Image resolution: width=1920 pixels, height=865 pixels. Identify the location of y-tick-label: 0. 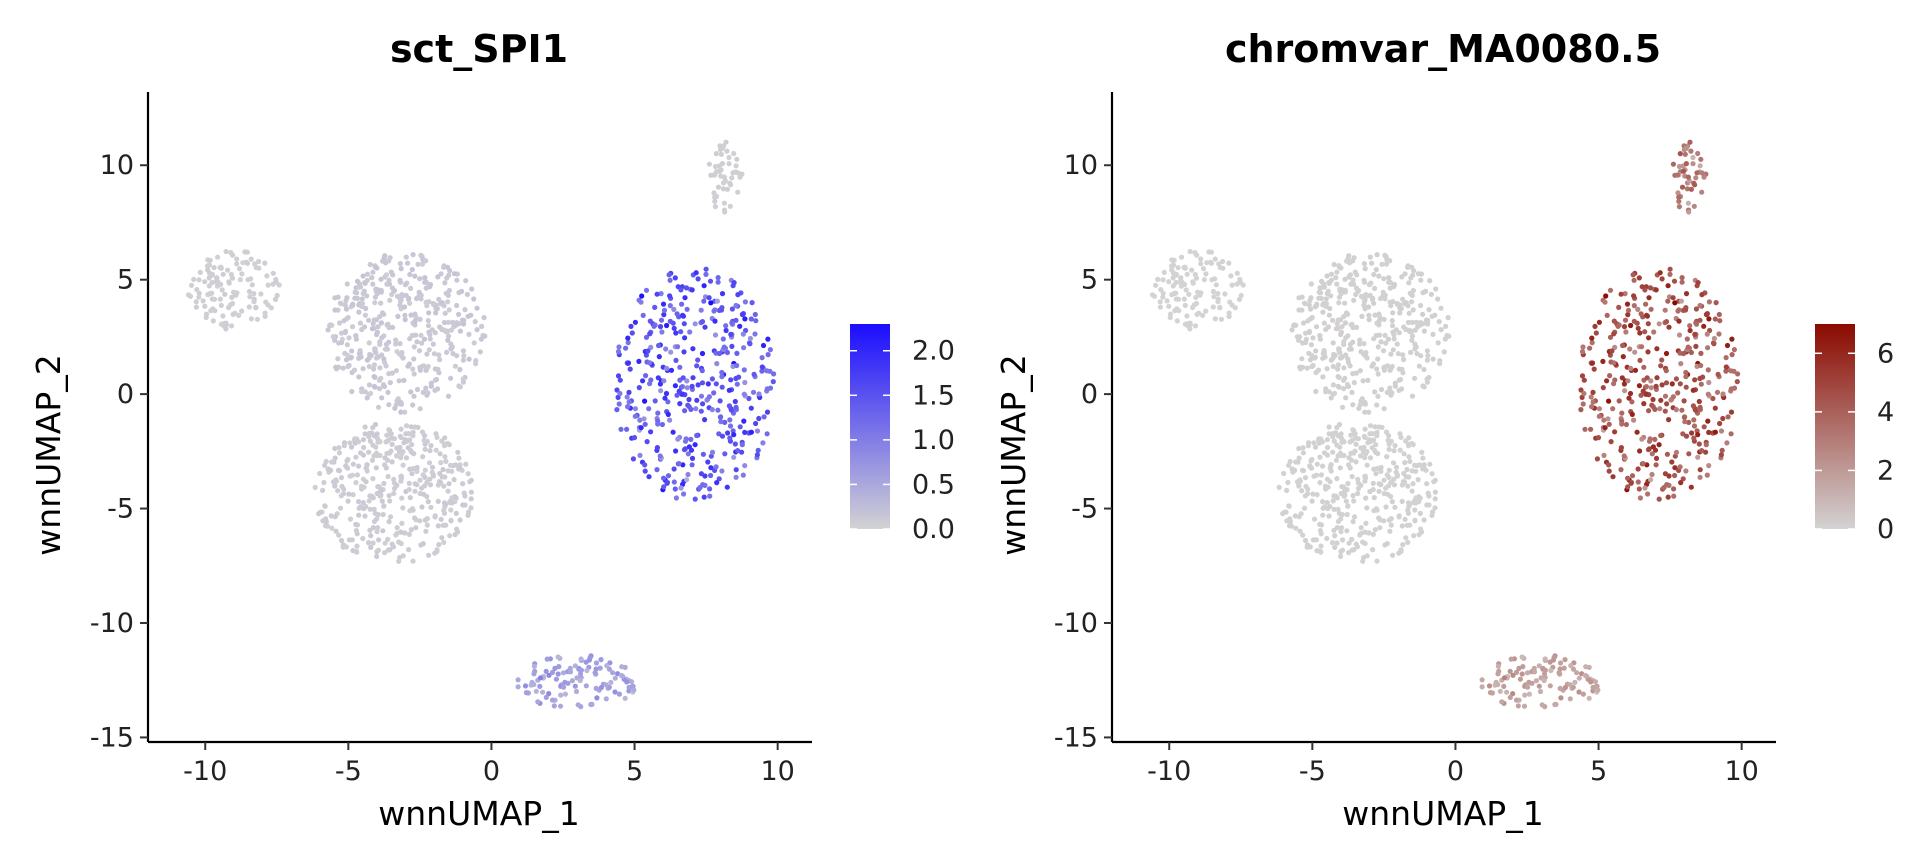
(125, 394).